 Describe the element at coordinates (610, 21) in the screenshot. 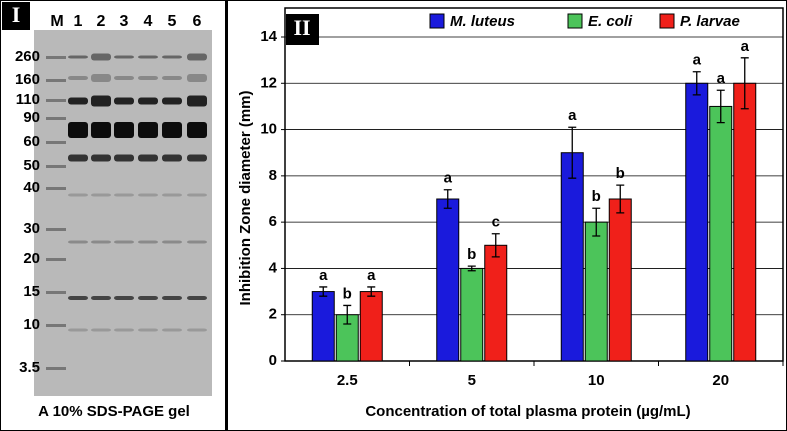

I see `legend-label: E. coli` at that location.